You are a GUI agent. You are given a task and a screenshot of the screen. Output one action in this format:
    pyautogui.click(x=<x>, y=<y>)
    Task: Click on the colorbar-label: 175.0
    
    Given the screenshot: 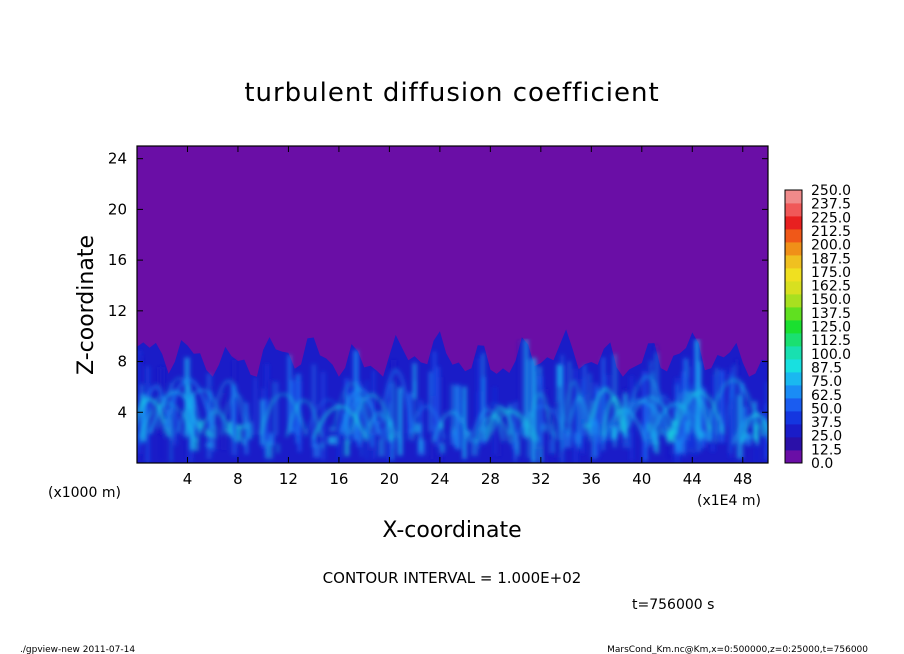 What is the action you would take?
    pyautogui.click(x=831, y=273)
    